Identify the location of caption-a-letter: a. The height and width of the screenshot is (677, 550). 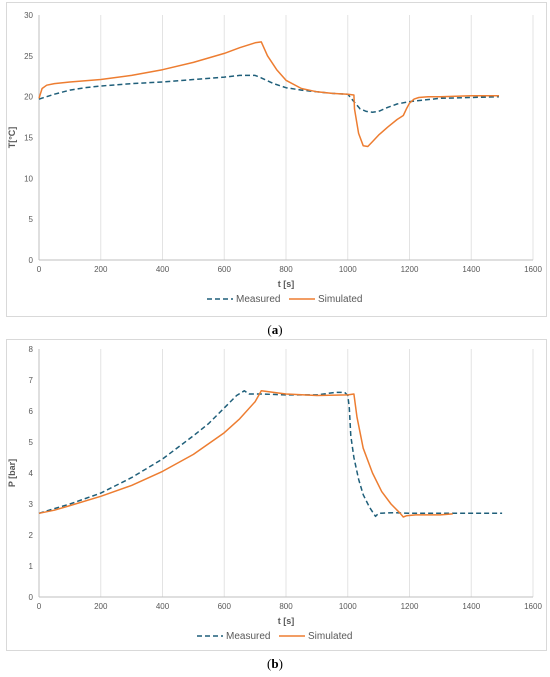
(275, 329).